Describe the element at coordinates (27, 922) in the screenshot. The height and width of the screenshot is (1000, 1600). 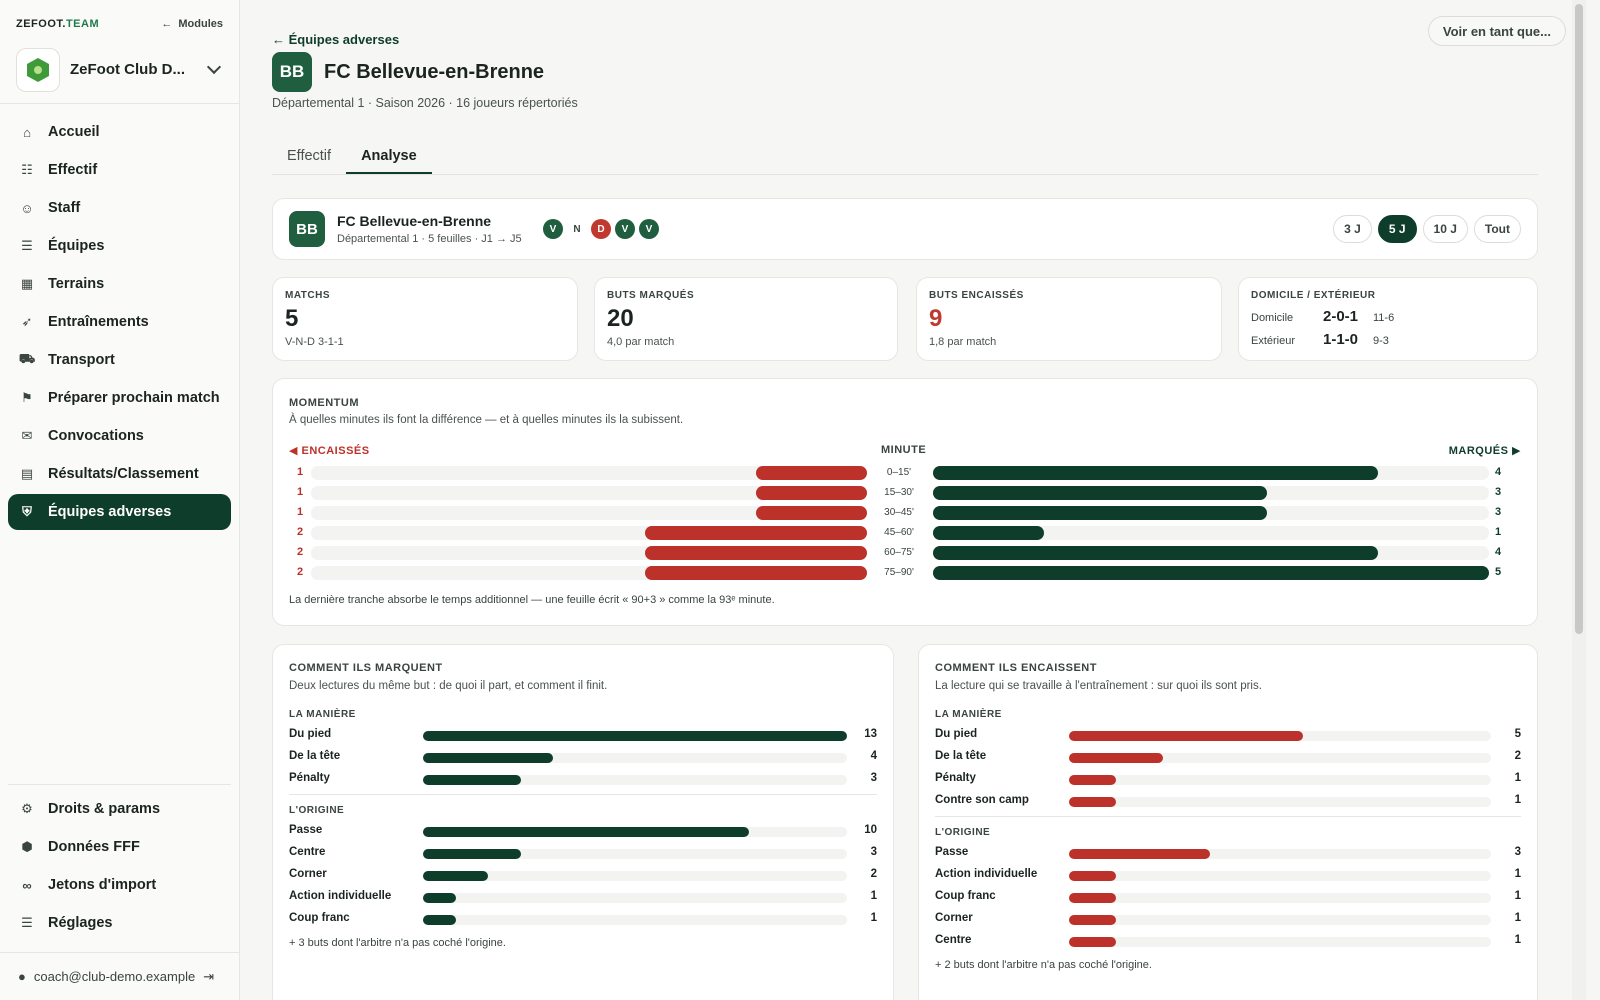
I see `sliders-icon: ☰` at that location.